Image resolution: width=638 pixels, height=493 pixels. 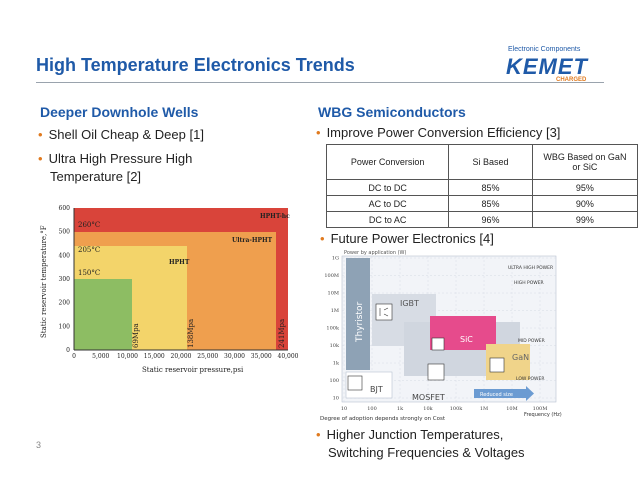 I want to click on x-tick-label: 5,000, so click(x=100, y=356).